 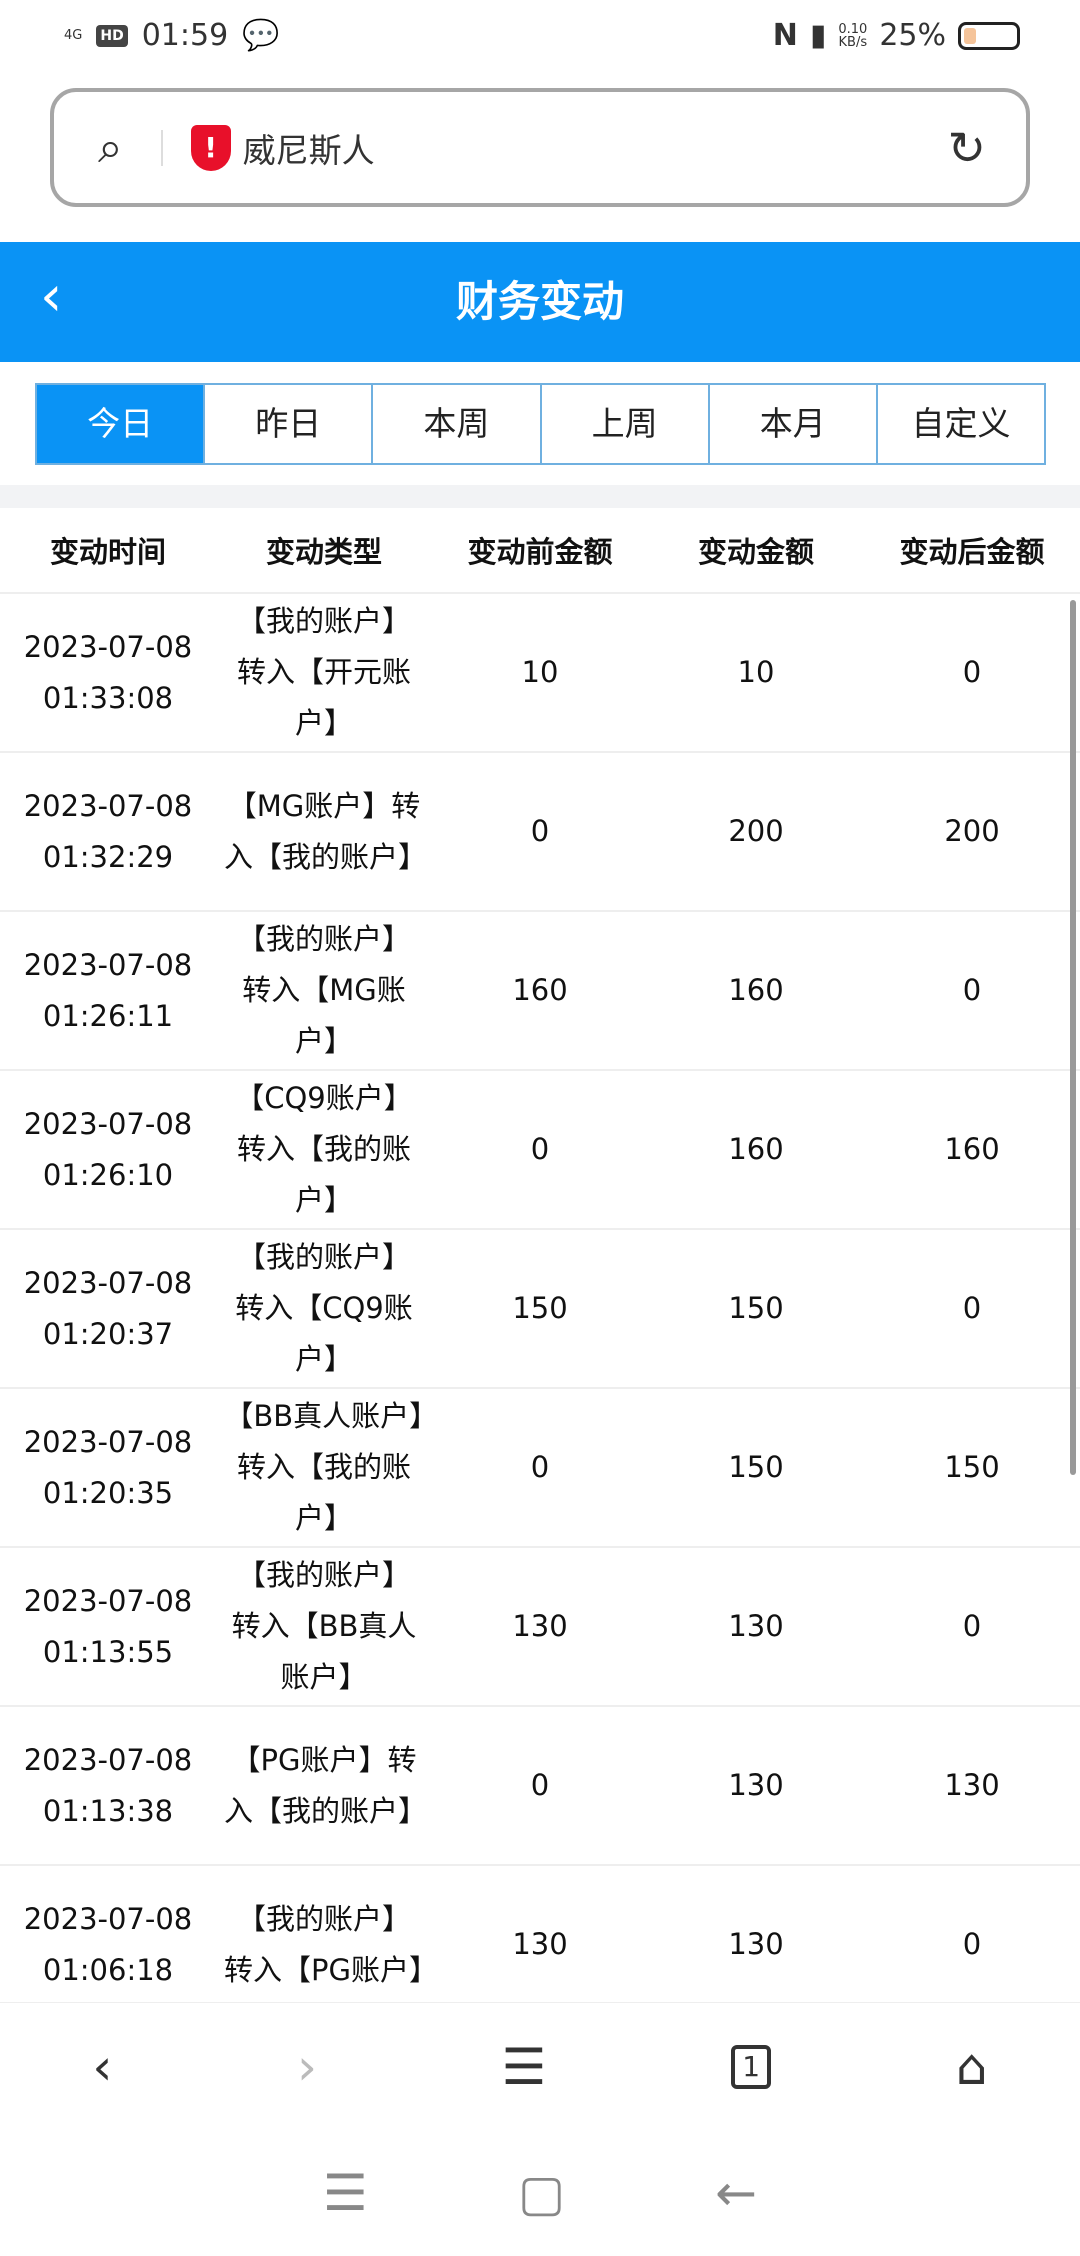 I want to click on cell-time: 2023-07-08 01:26:10, so click(x=108, y=1150).